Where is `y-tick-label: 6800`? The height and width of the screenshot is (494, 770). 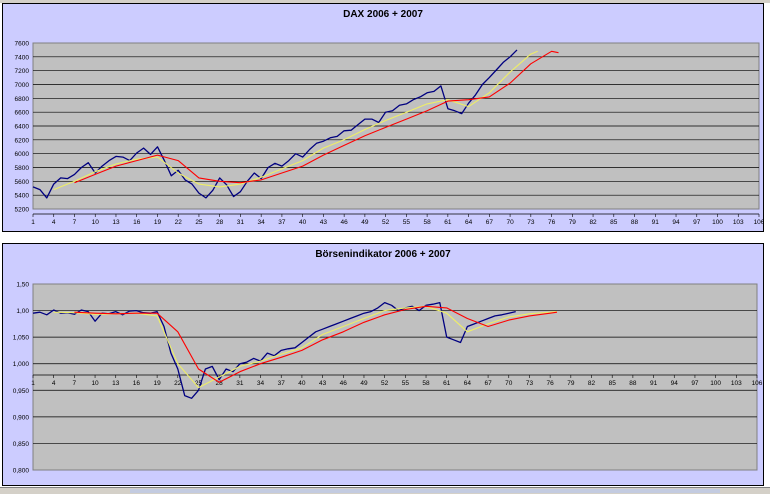
y-tick-label: 6800 is located at coordinates (22, 99).